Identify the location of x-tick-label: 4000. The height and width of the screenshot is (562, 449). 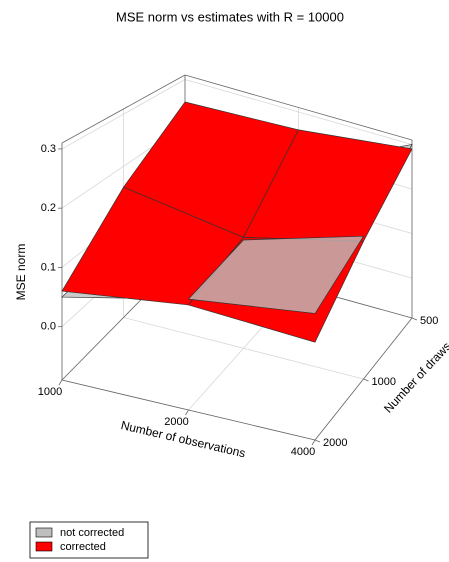
(303, 452).